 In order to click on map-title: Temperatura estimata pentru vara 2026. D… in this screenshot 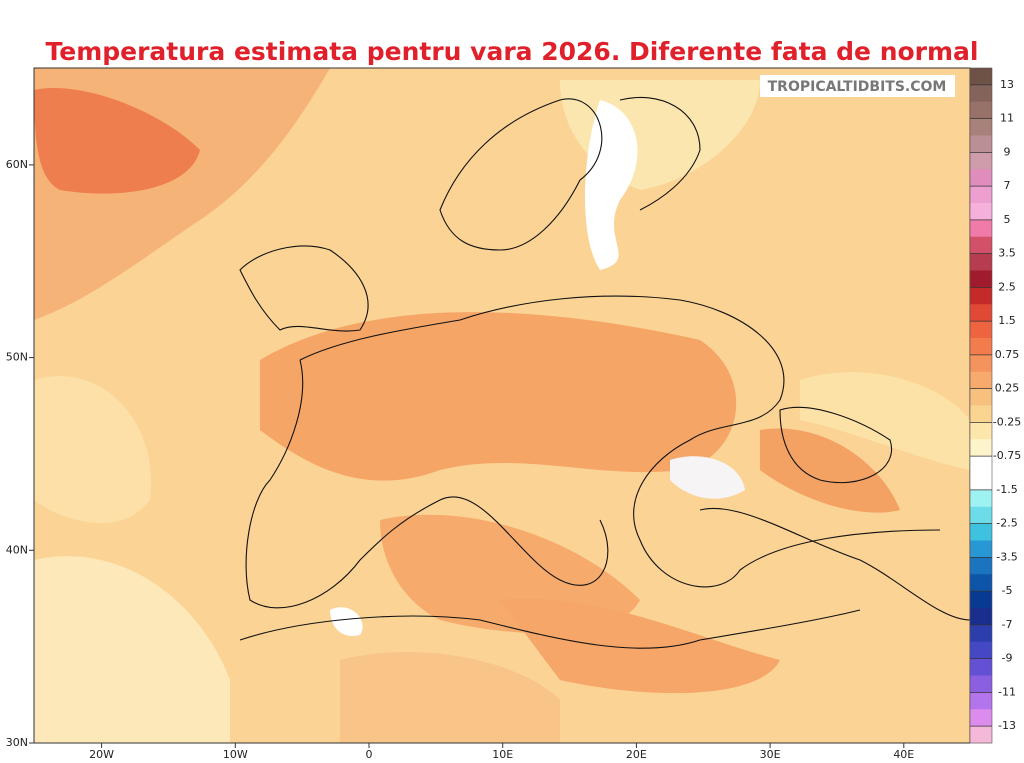, I will do `click(512, 51)`.